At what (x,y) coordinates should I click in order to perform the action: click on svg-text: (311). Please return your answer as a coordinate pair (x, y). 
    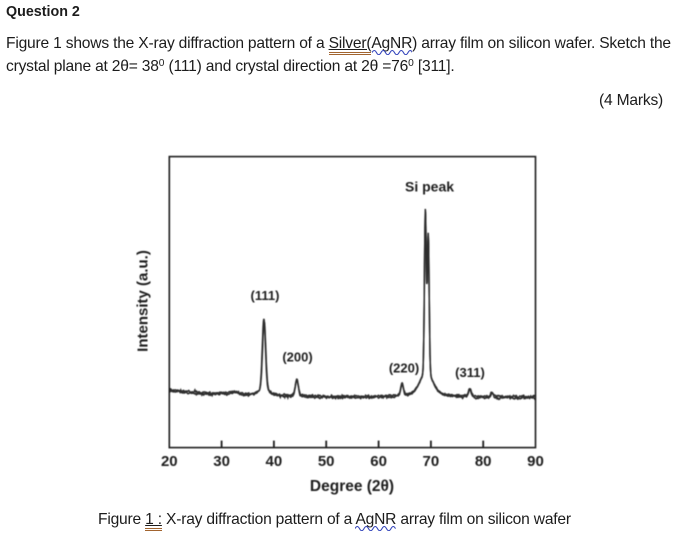
    Looking at the image, I should click on (470, 372).